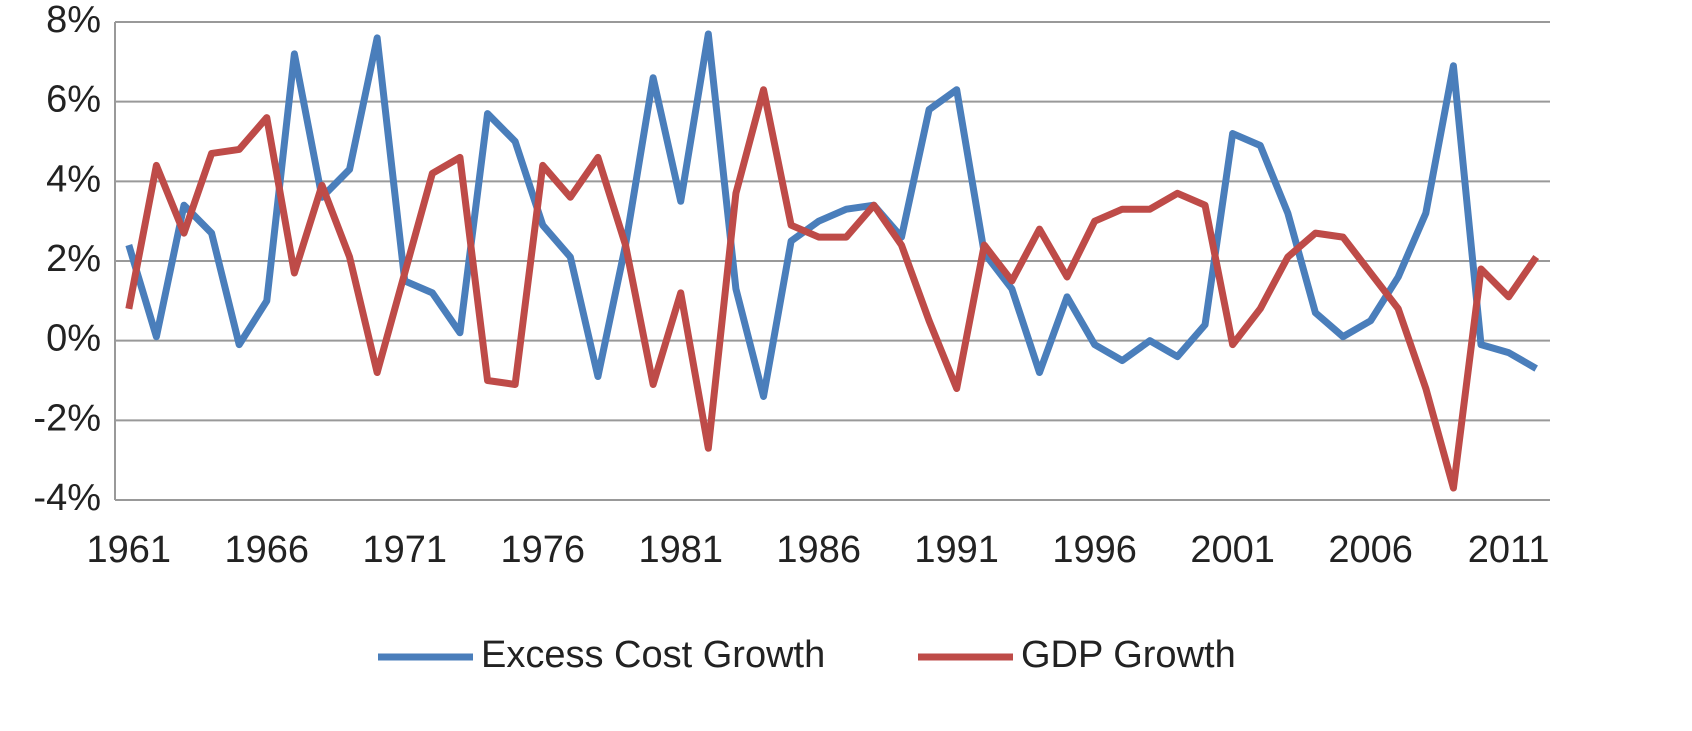 The height and width of the screenshot is (731, 1692). I want to click on x-tick-label: 2011, so click(1509, 550).